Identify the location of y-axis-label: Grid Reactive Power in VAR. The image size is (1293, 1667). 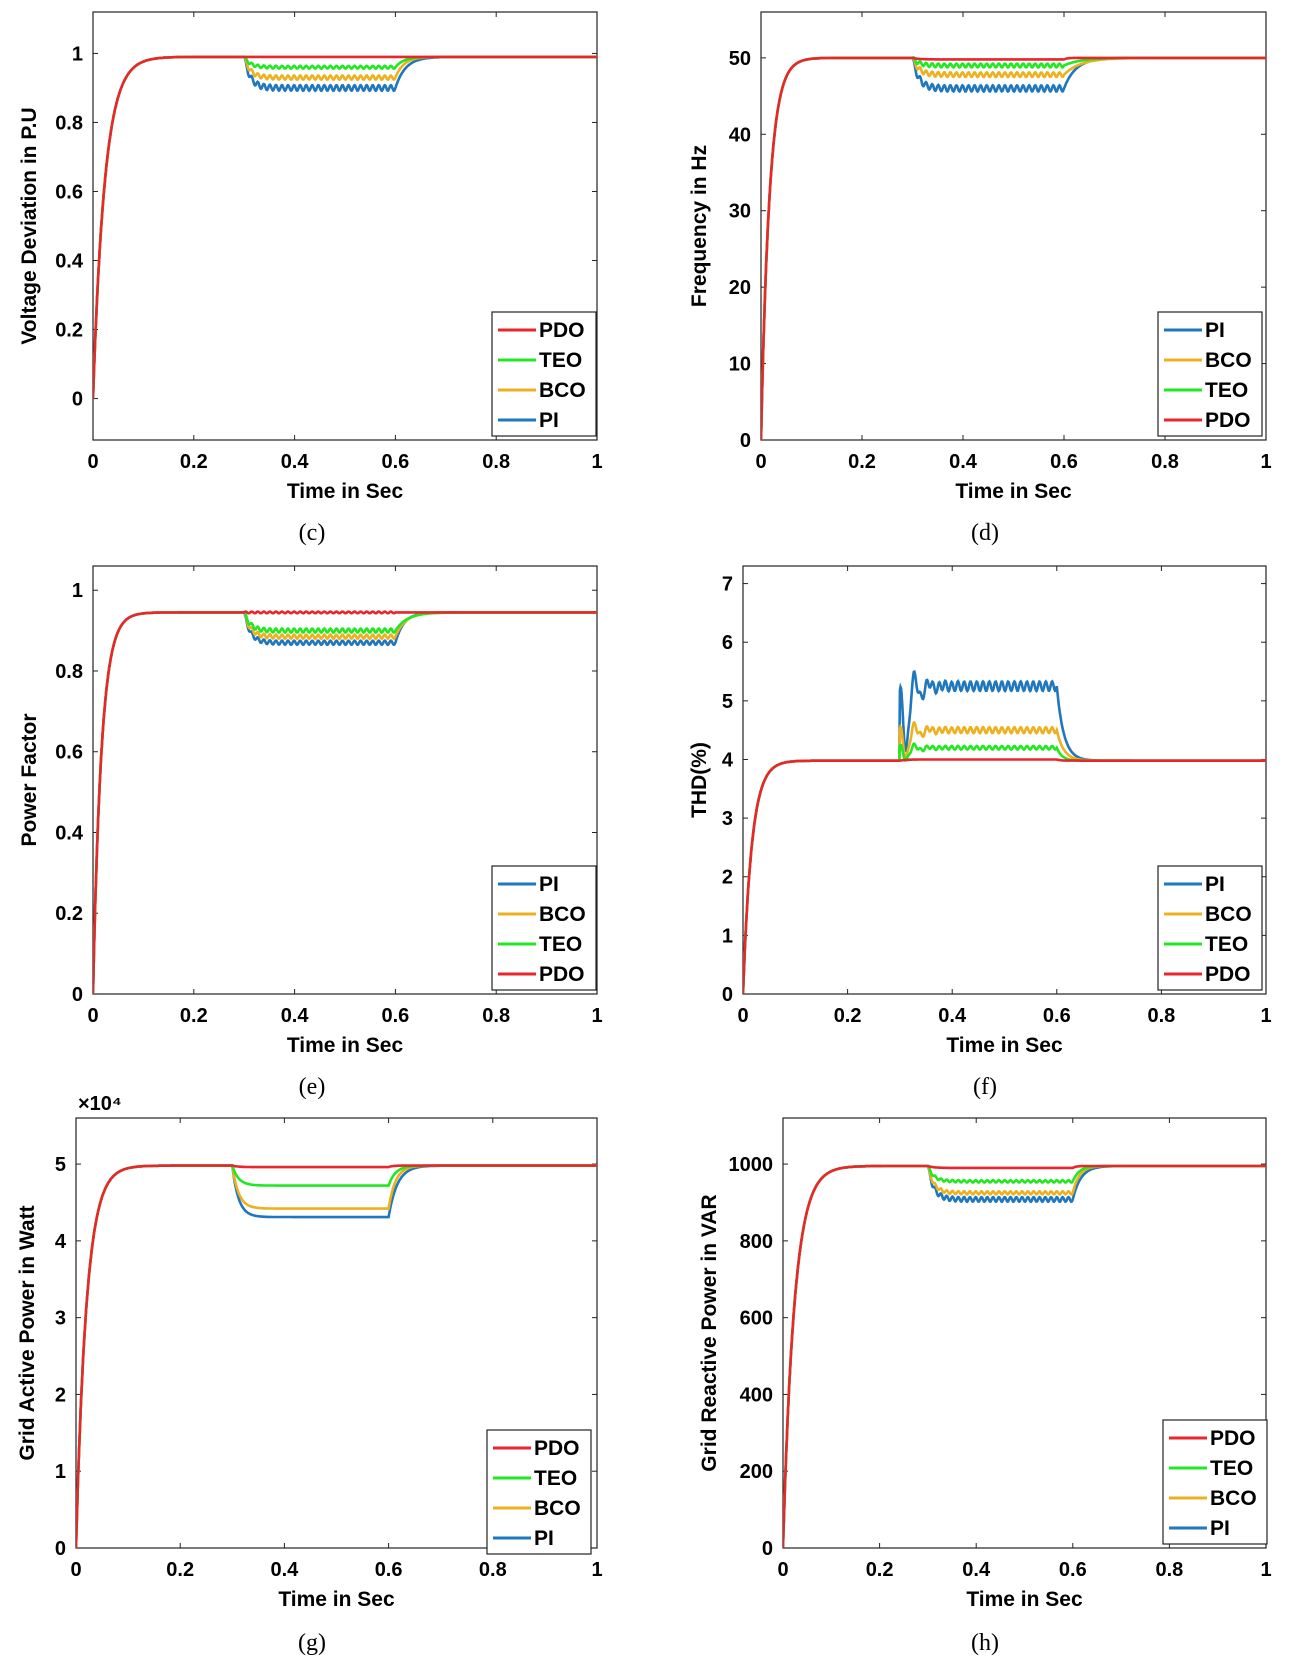
(709, 1332).